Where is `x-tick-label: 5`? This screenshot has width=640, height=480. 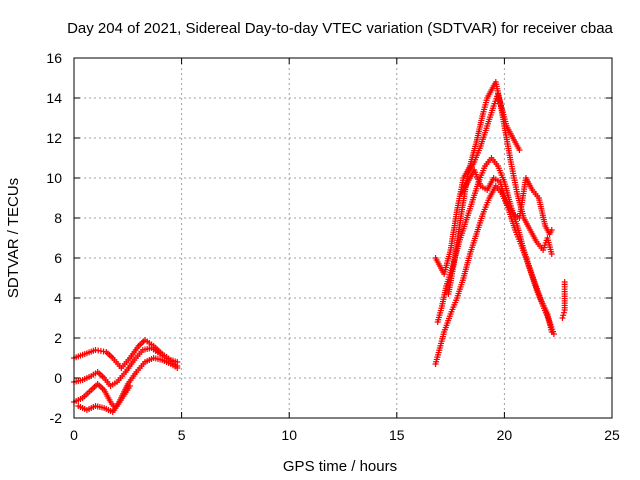 x-tick-label: 5 is located at coordinates (182, 435).